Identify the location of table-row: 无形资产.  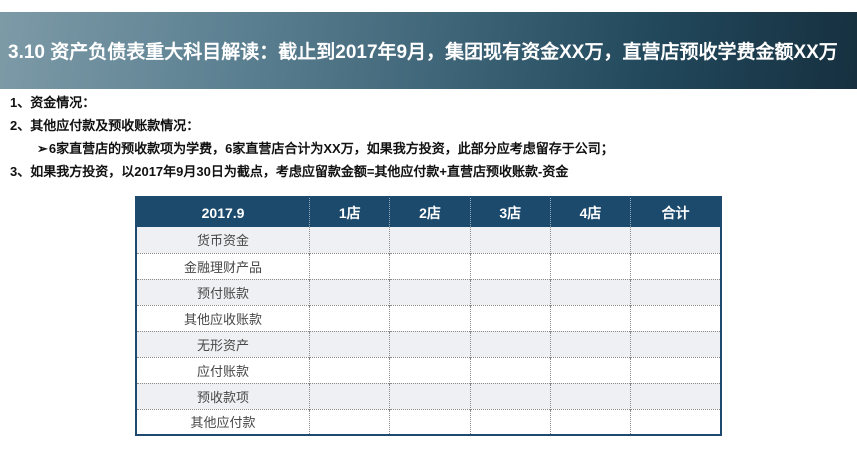
(428, 343).